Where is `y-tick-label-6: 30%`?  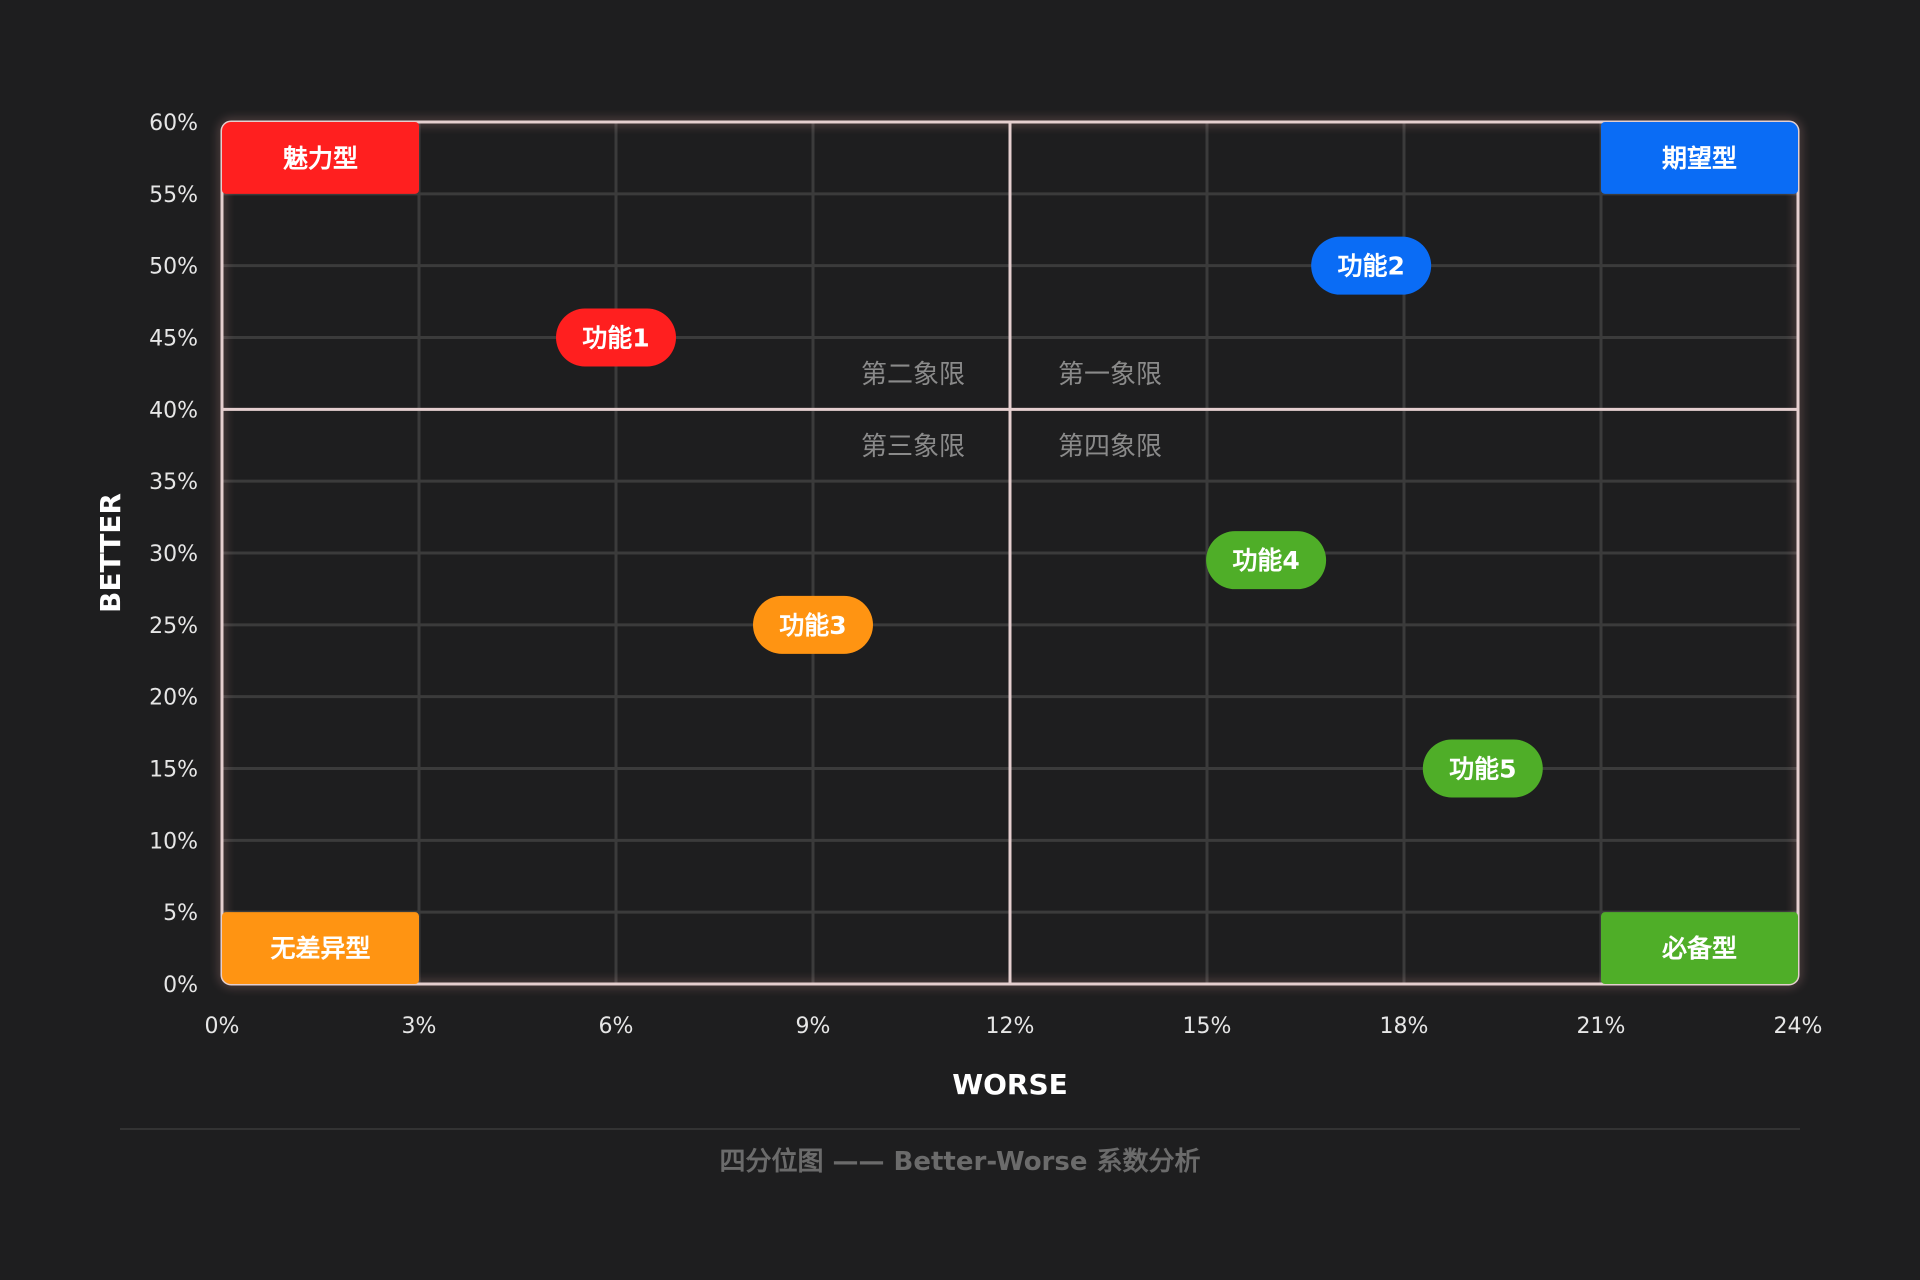 y-tick-label-6: 30% is located at coordinates (173, 554).